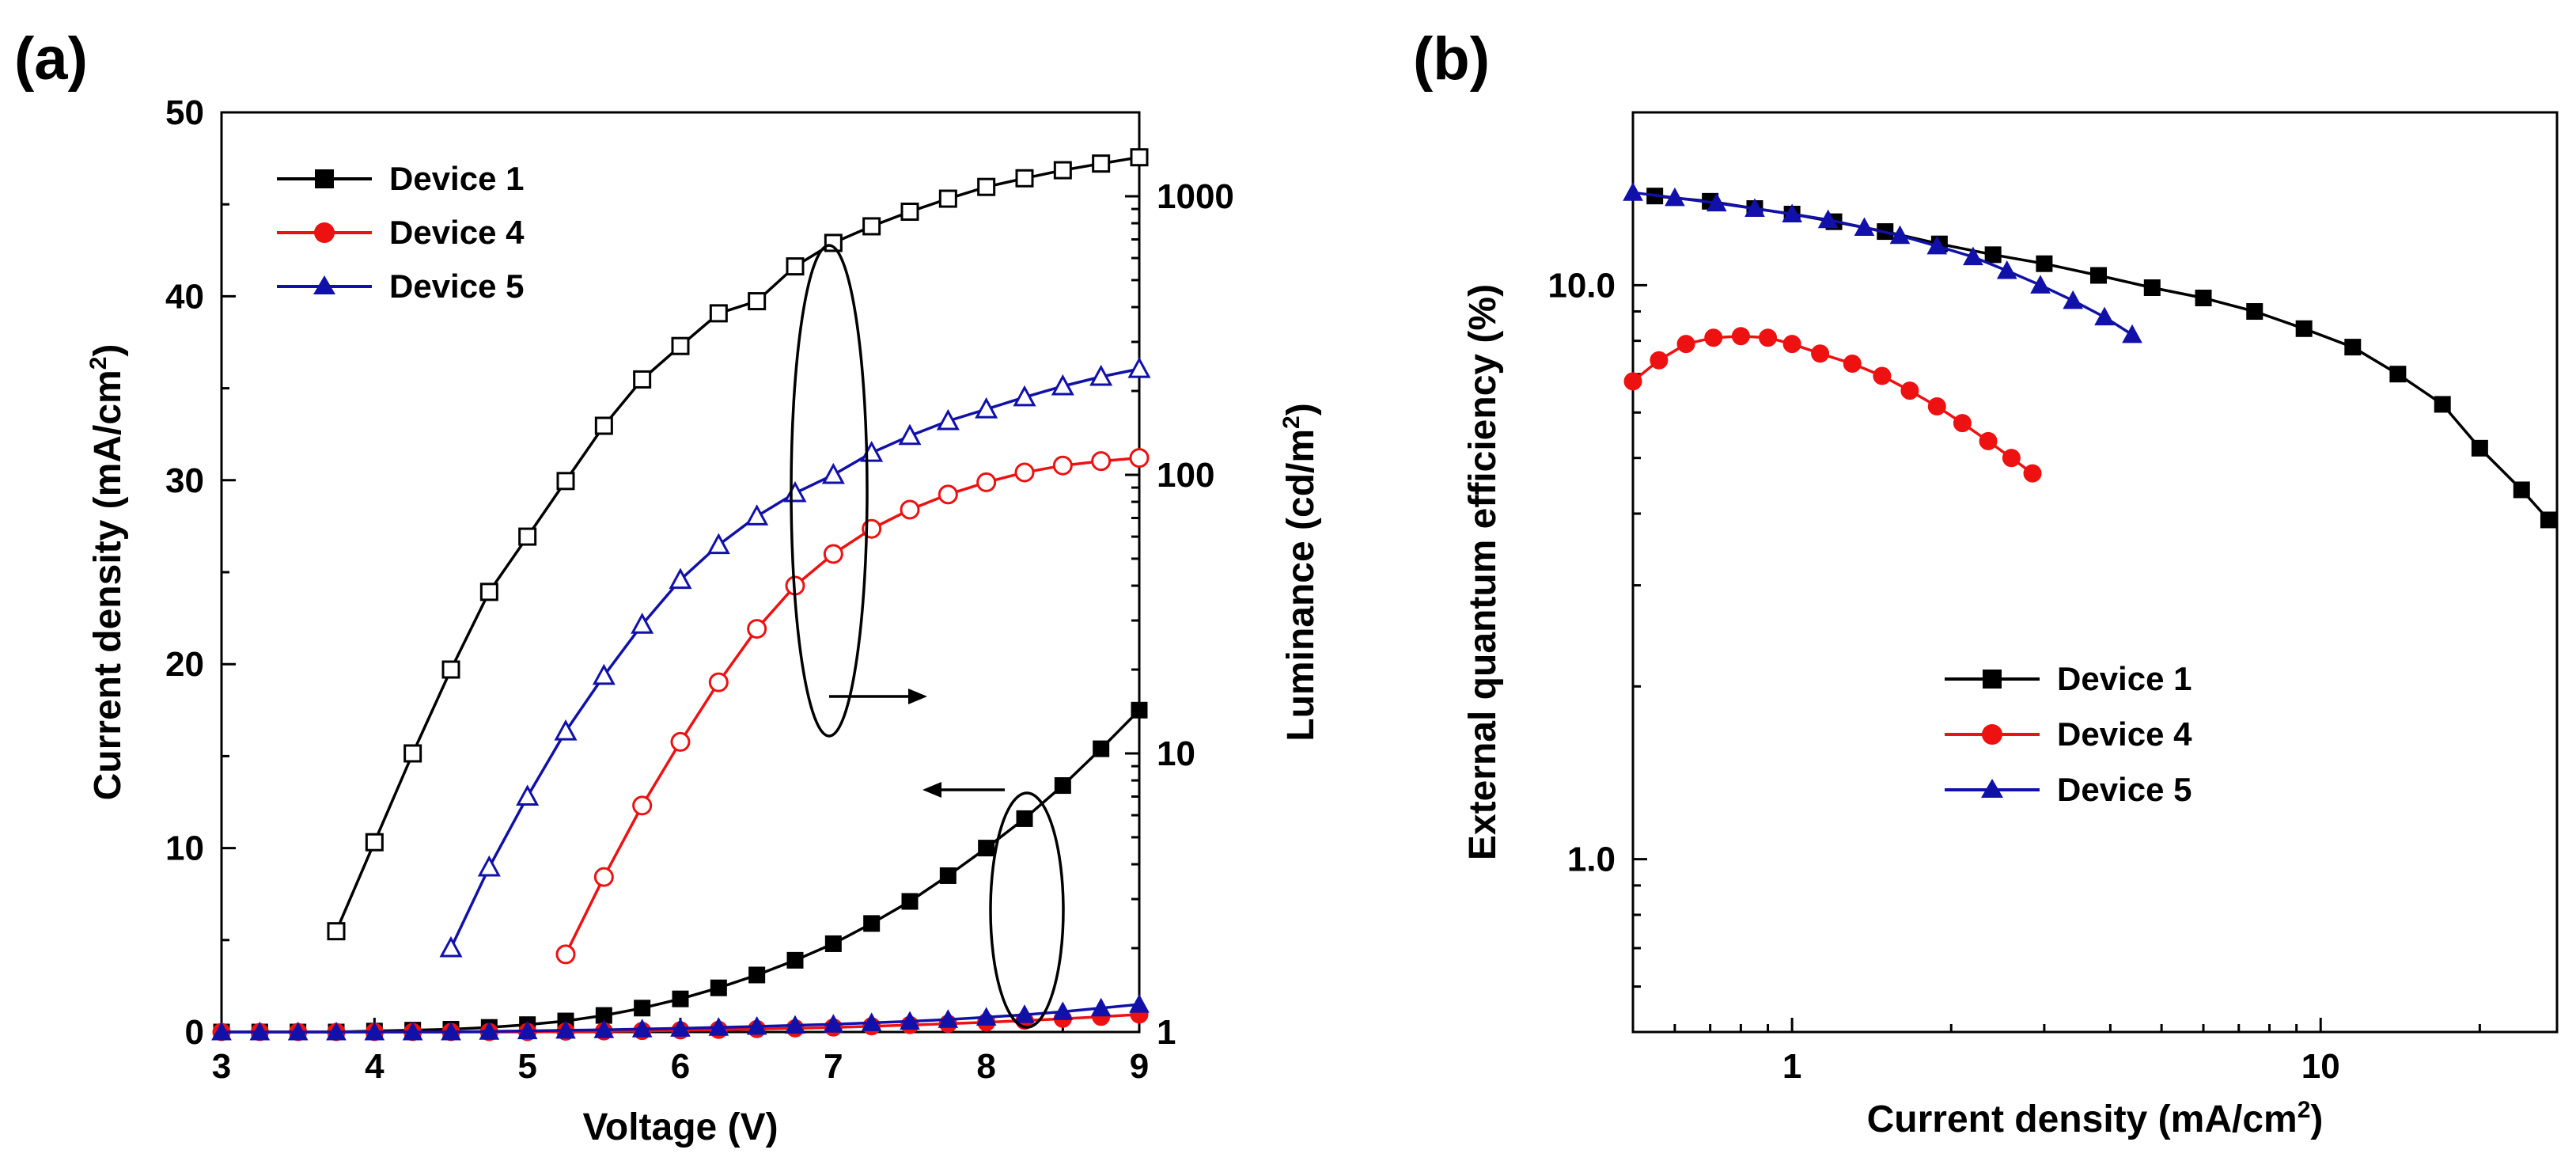  What do you see at coordinates (456, 286) in the screenshot?
I see `legend-label-device-5: Device 5` at bounding box center [456, 286].